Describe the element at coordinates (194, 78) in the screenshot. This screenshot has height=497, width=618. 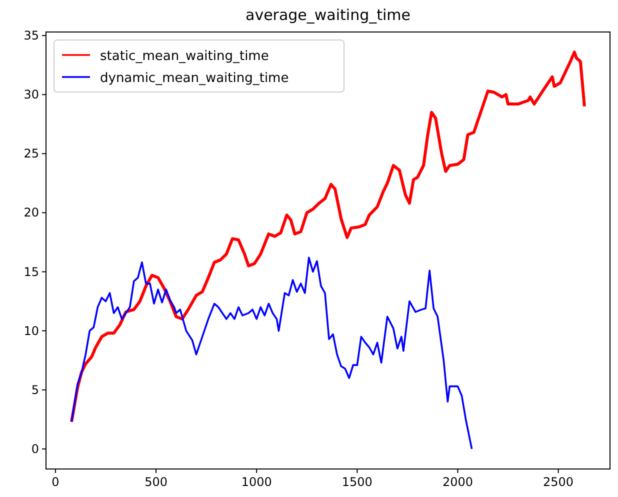
I see `legend-label: dynamic_mean_waiting_time` at that location.